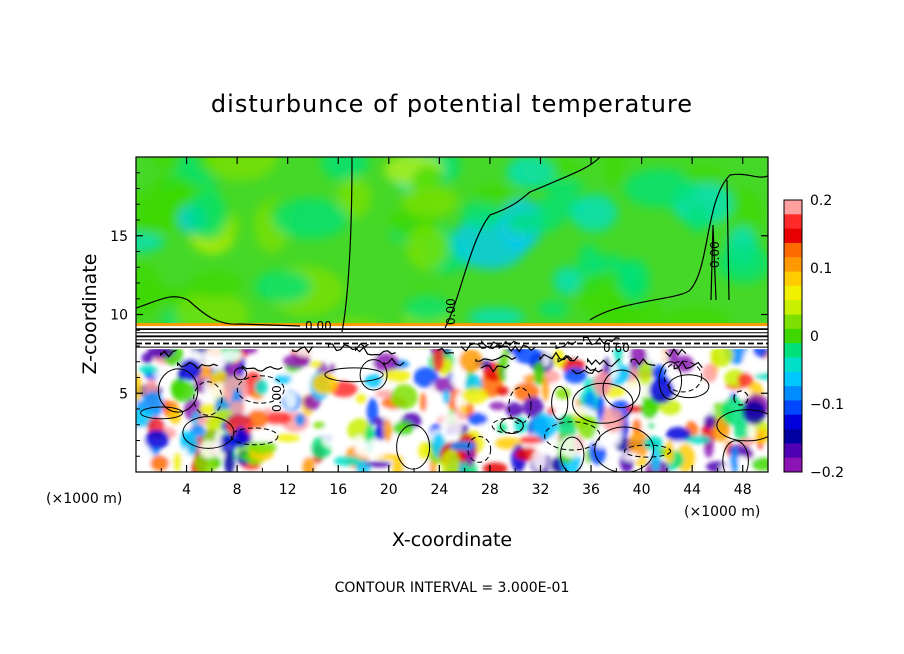 The image size is (904, 654). I want to click on y-tick-label: 15, so click(119, 237).